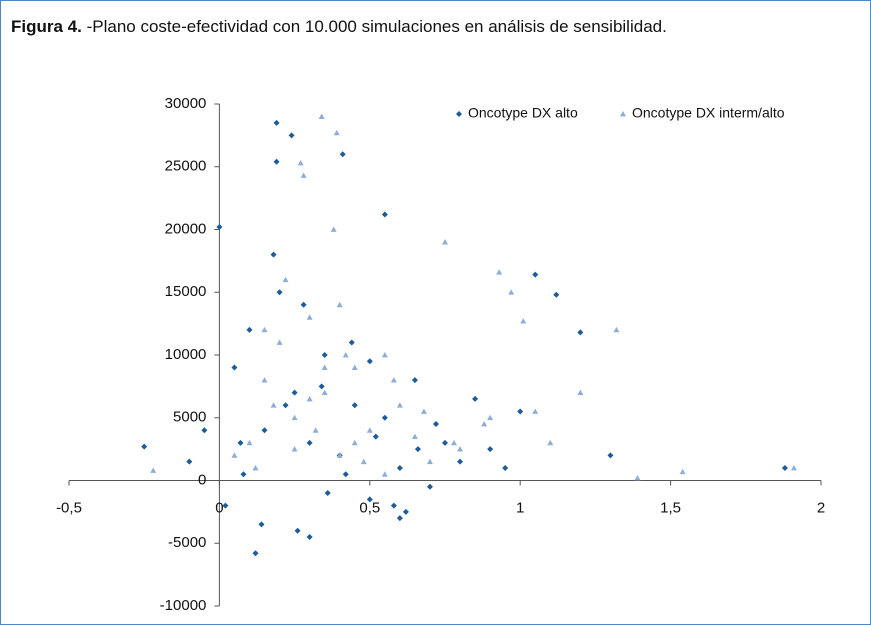 The height and width of the screenshot is (625, 871). Describe the element at coordinates (202, 479) in the screenshot. I see `y-tick-label: 0` at that location.